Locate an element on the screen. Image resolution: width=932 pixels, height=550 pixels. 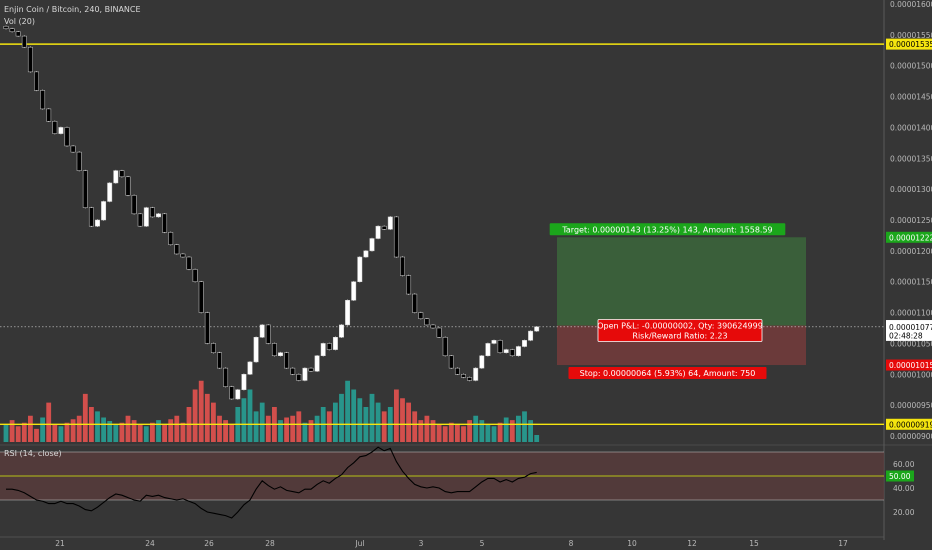
symbol-title: Enjin Coin / Bitcoin, 240, BINANCE is located at coordinates (72, 9).